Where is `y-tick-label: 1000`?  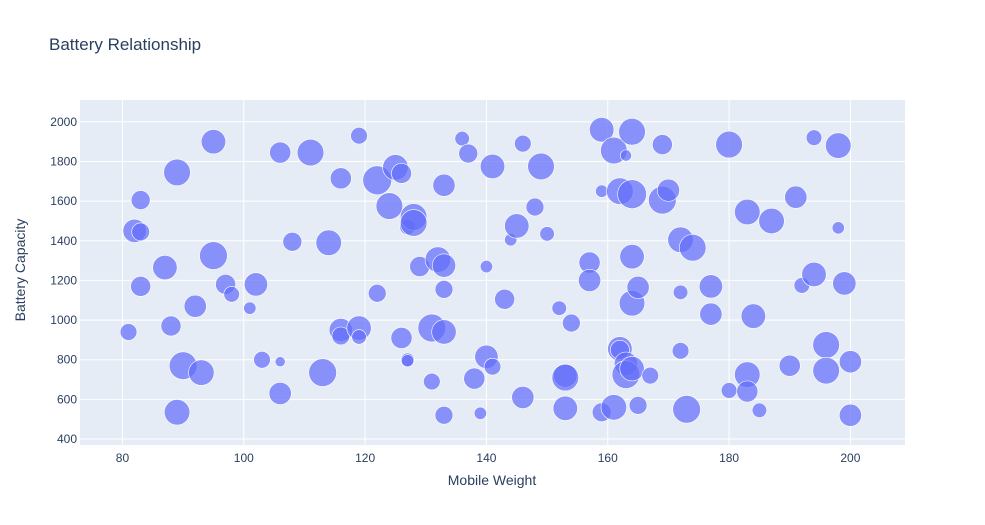
y-tick-label: 1000 is located at coordinates (63, 320).